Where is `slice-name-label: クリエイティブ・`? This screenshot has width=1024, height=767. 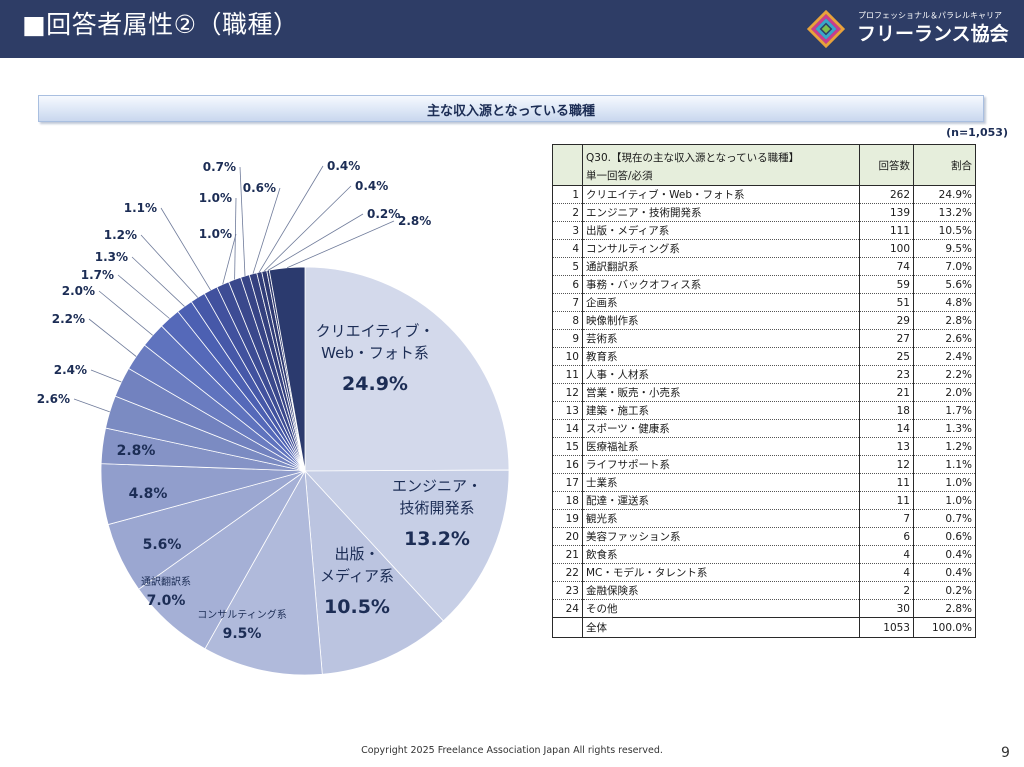 slice-name-label: クリエイティブ・ is located at coordinates (375, 331).